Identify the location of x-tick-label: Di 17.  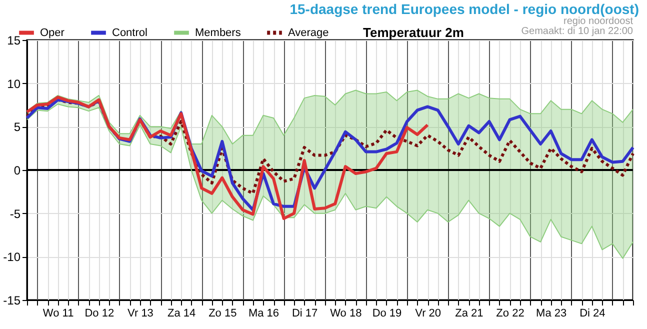
(305, 314).